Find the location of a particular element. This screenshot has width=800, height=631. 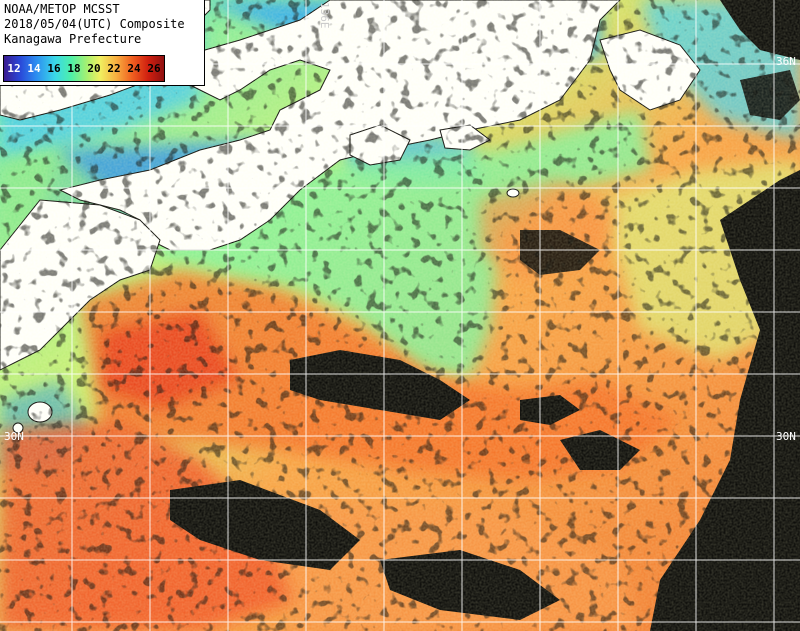

lat-label-36n-right: 36N is located at coordinates (786, 61).